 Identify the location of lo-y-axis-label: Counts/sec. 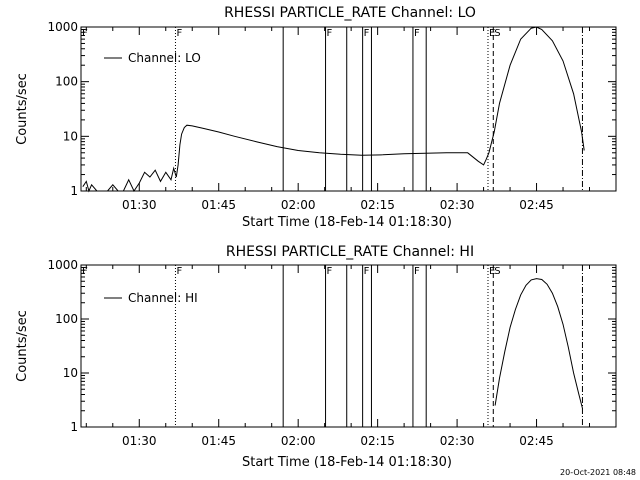
(22, 109).